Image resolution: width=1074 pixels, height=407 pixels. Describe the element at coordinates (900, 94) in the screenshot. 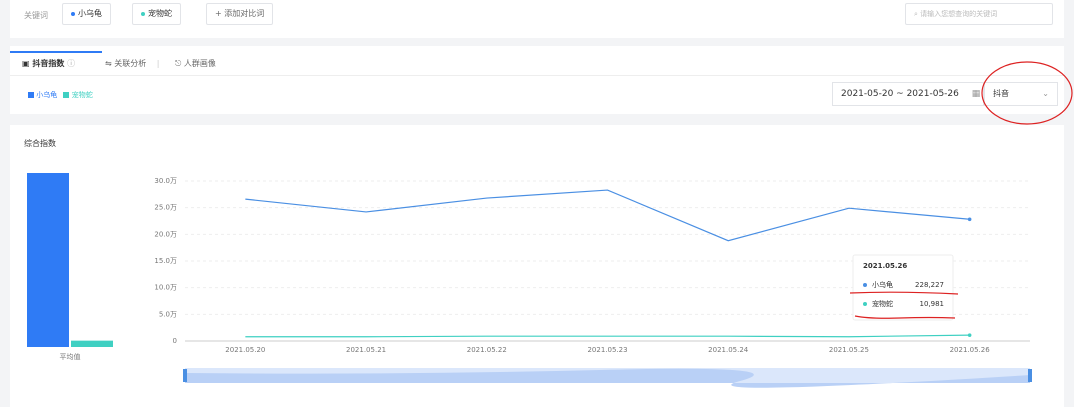

I see `date-range: 2021-05-20 ~ 2021-05-26` at that location.